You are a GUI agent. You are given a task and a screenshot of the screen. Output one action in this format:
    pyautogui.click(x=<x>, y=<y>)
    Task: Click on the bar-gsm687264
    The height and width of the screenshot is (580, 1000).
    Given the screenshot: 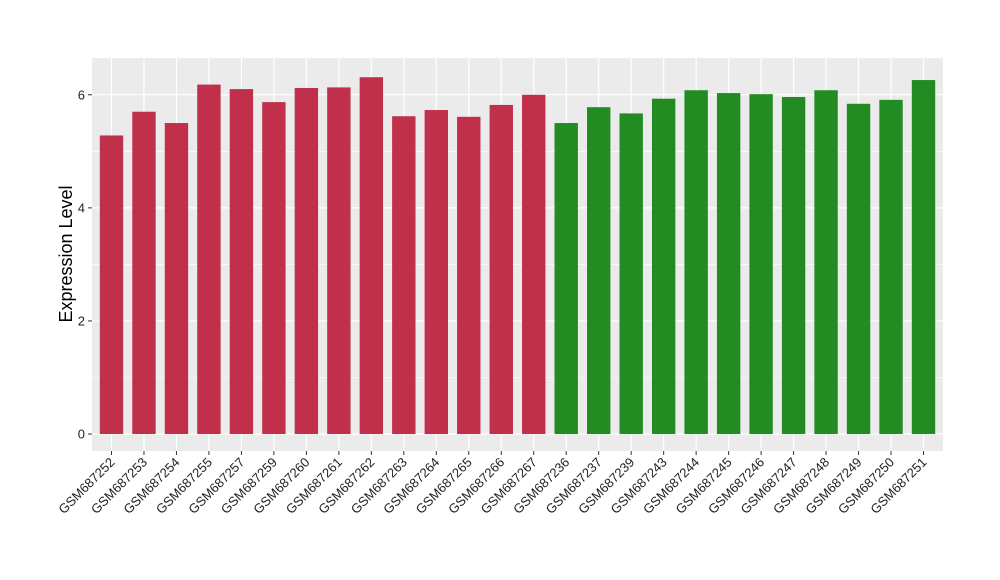 What is the action you would take?
    pyautogui.click(x=436, y=272)
    